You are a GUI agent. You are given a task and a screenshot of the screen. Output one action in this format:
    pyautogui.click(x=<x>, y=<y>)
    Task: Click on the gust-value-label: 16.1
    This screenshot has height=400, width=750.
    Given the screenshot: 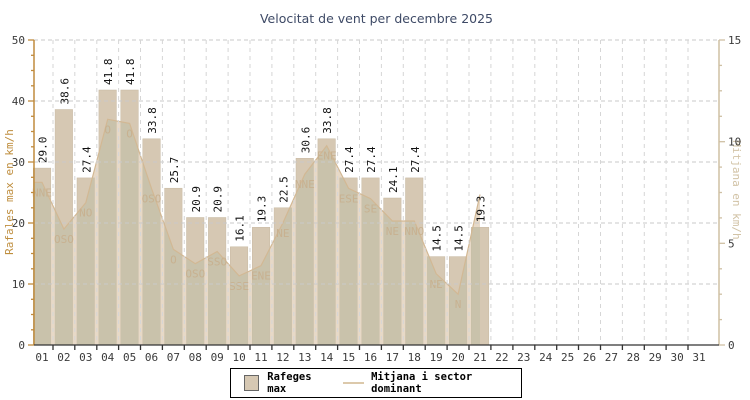 What is the action you would take?
    pyautogui.click(x=240, y=228)
    